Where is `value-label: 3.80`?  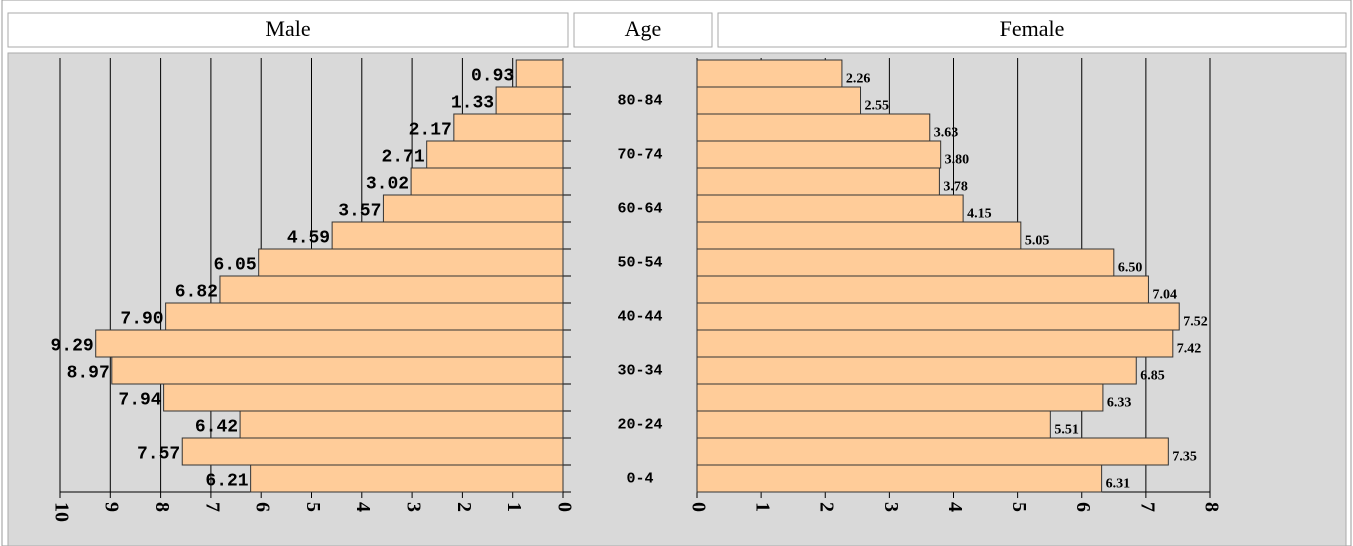 value-label: 3.80 is located at coordinates (957, 160).